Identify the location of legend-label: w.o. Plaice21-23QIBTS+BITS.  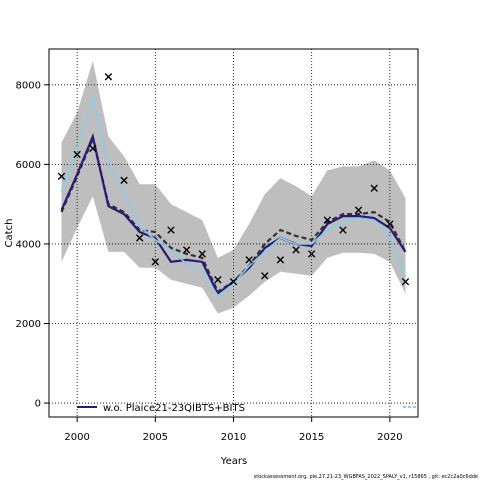
(174, 408).